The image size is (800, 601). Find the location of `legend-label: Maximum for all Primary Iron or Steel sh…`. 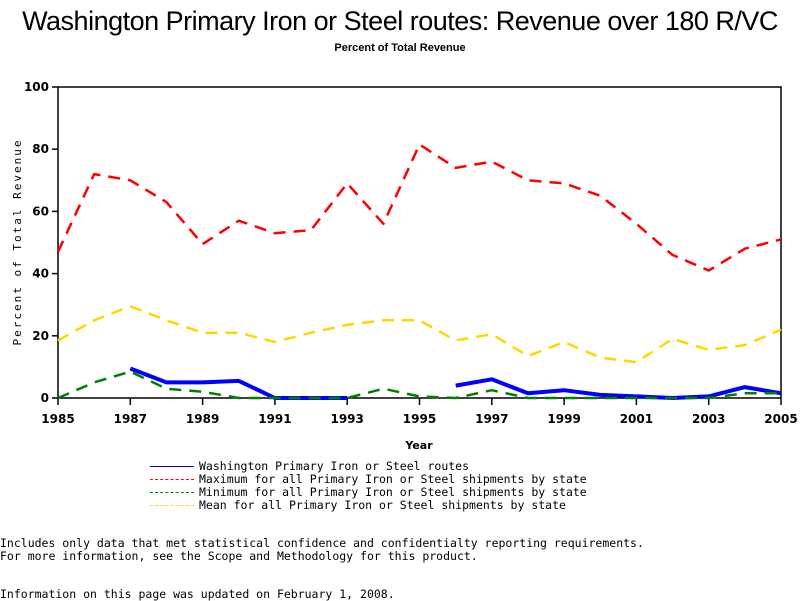

legend-label: Maximum for all Primary Iron or Steel sh… is located at coordinates (393, 479).